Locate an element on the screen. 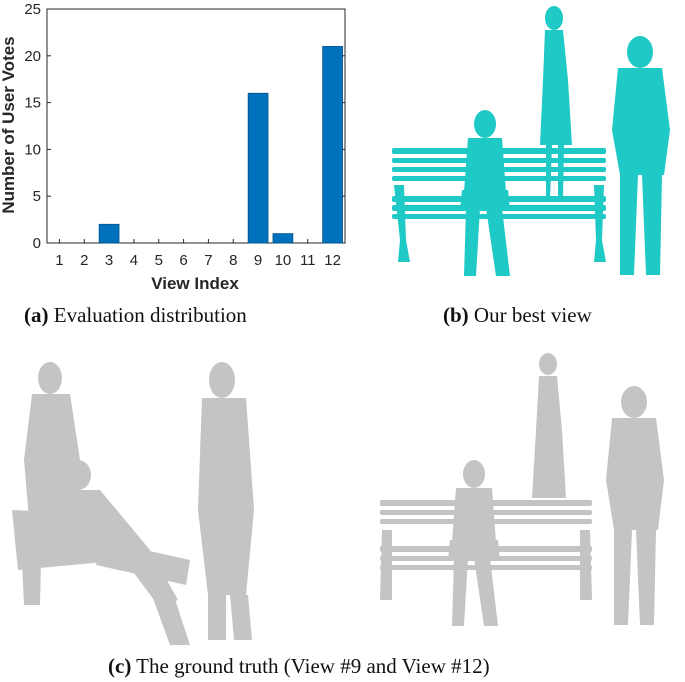 The width and height of the screenshot is (685, 682). caption-a: (a) Evaluation distribution is located at coordinates (135, 315).